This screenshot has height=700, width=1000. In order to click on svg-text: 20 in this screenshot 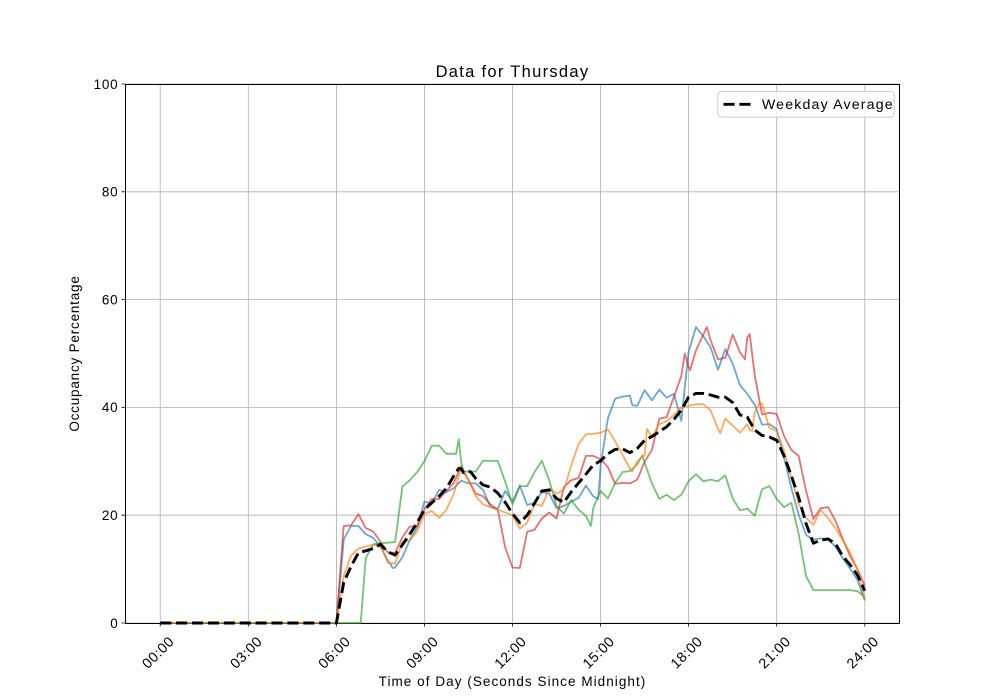, I will do `click(110, 515)`.